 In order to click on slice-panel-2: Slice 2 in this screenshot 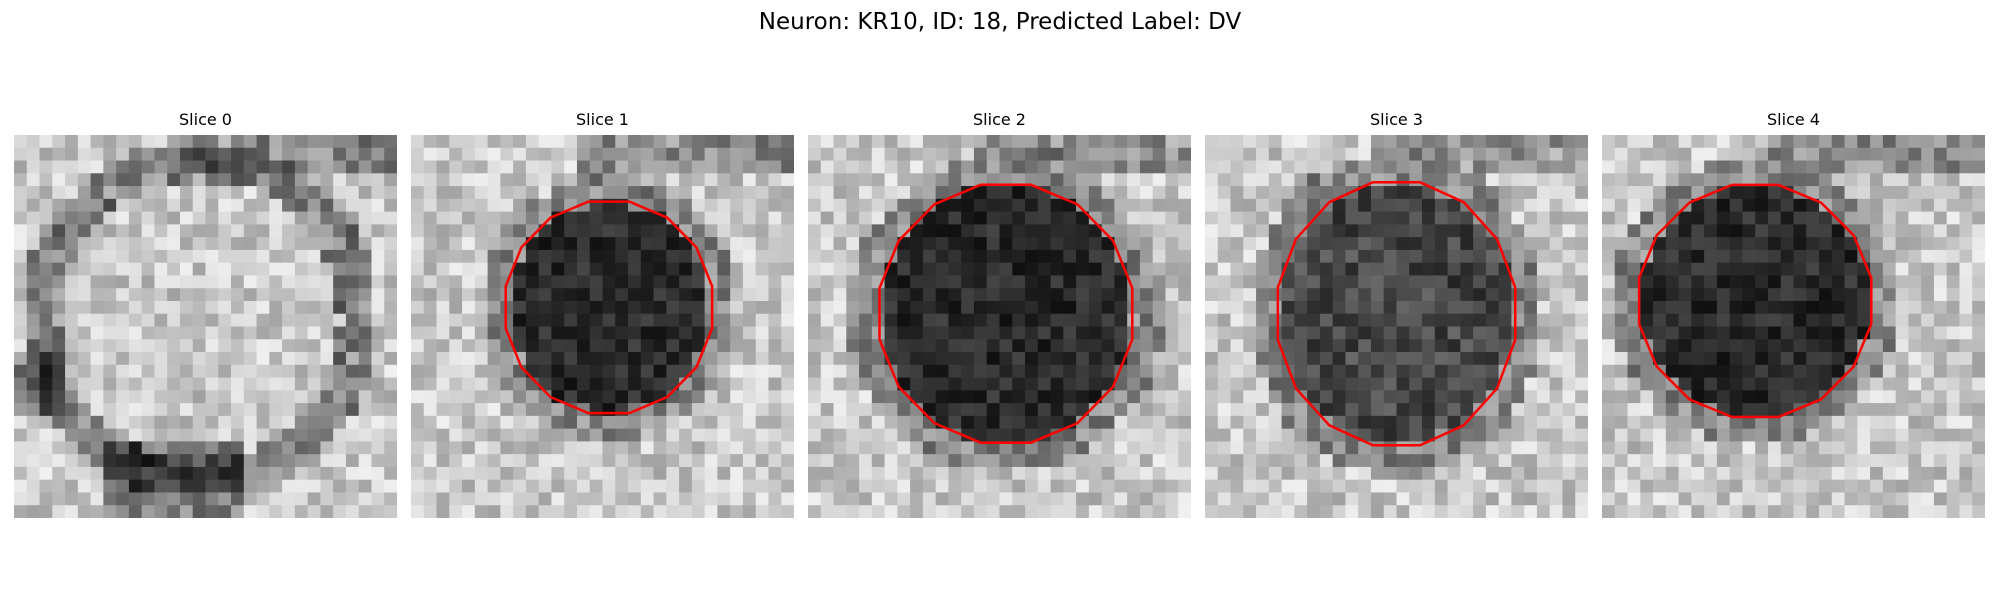, I will do `click(999, 311)`.